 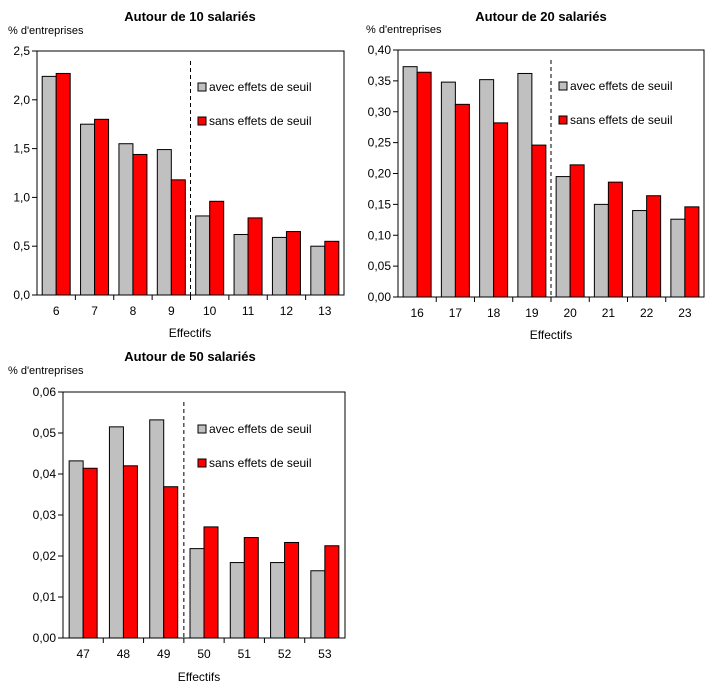 I want to click on x-tick-label: 50, so click(x=204, y=654).